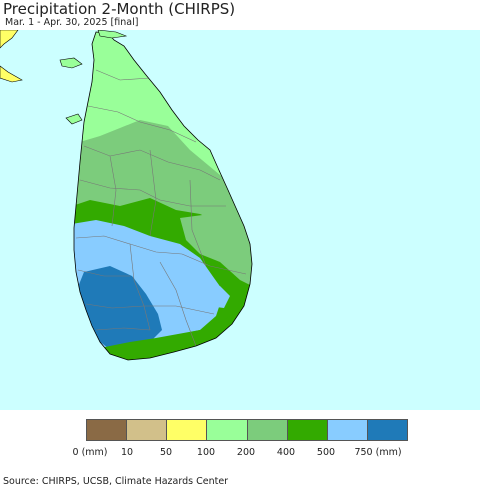 This screenshot has width=480, height=490. I want to click on legend-tick-750: 750 (mm), so click(378, 452).